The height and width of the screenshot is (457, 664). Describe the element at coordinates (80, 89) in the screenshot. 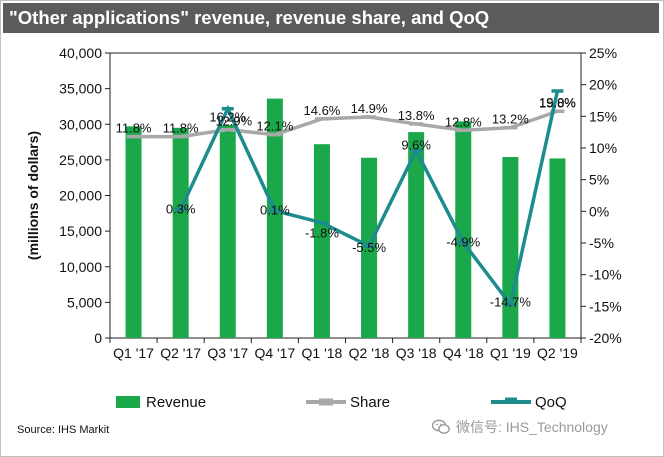

I see `y-tick-label: 35,000` at that location.